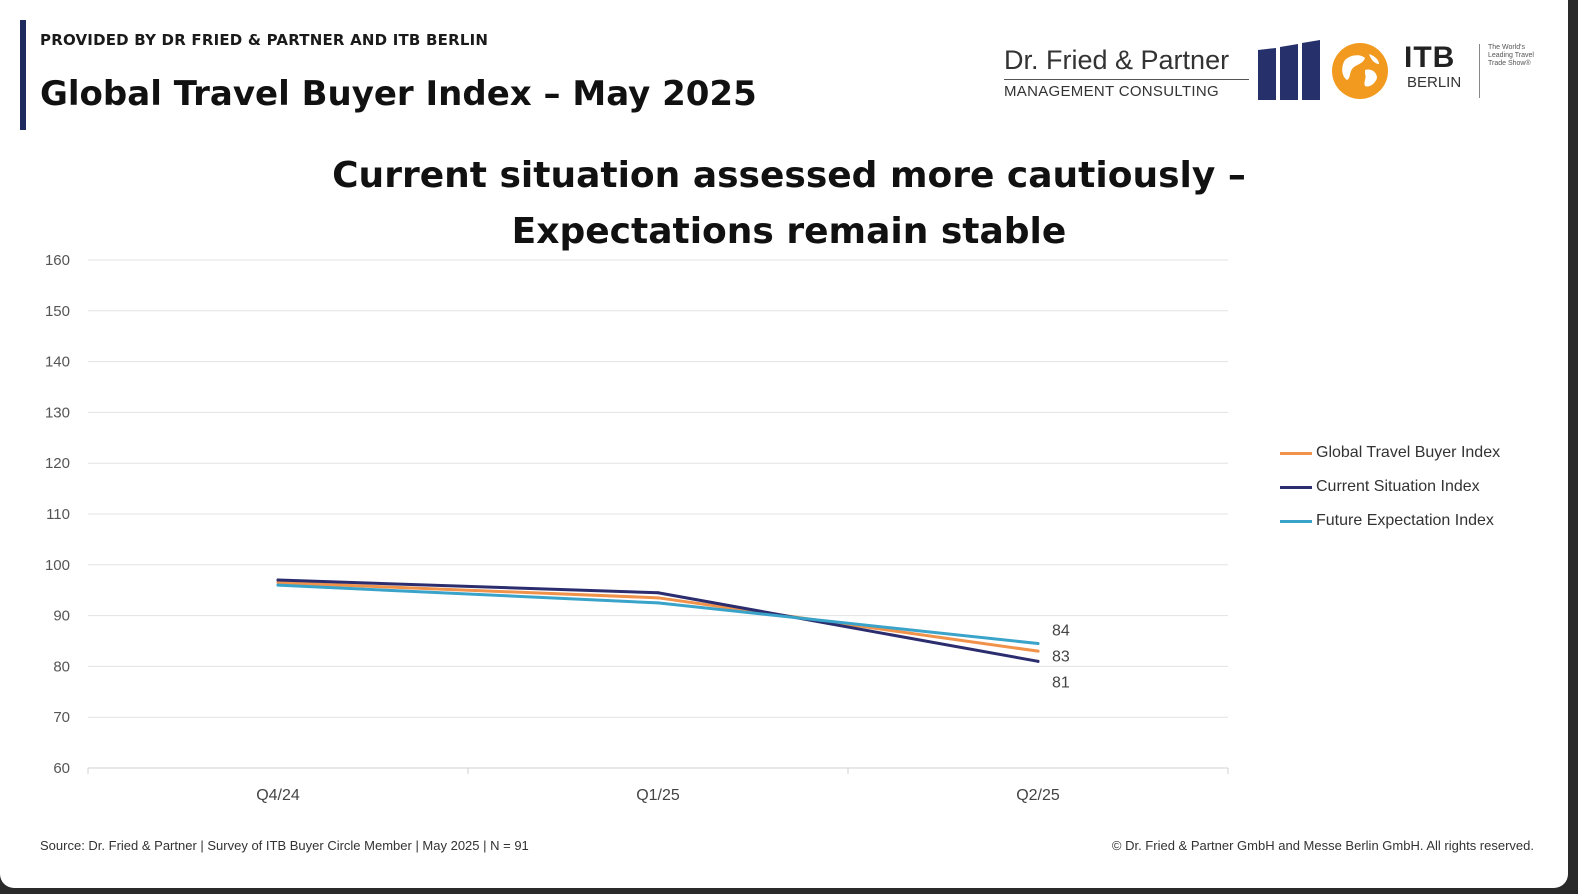 Image resolution: width=1578 pixels, height=894 pixels. Describe the element at coordinates (398, 94) in the screenshot. I see `page-title: Global Travel Buyer Index – May 2025` at that location.